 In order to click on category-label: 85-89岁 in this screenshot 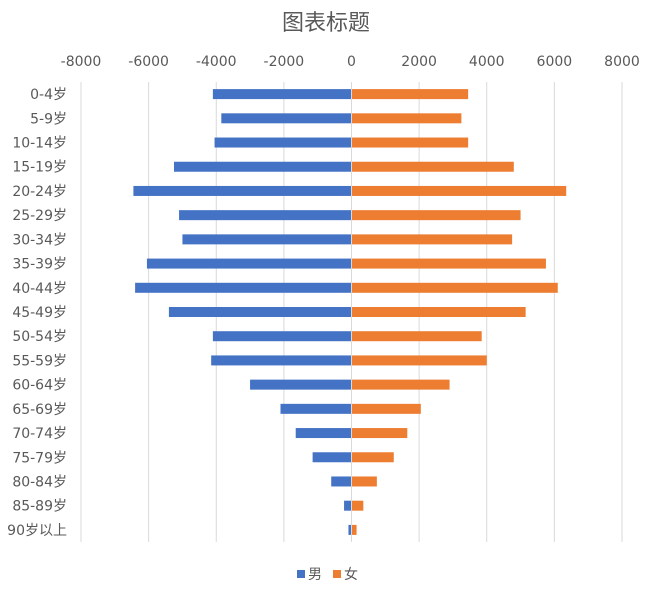, I will do `click(39, 507)`.